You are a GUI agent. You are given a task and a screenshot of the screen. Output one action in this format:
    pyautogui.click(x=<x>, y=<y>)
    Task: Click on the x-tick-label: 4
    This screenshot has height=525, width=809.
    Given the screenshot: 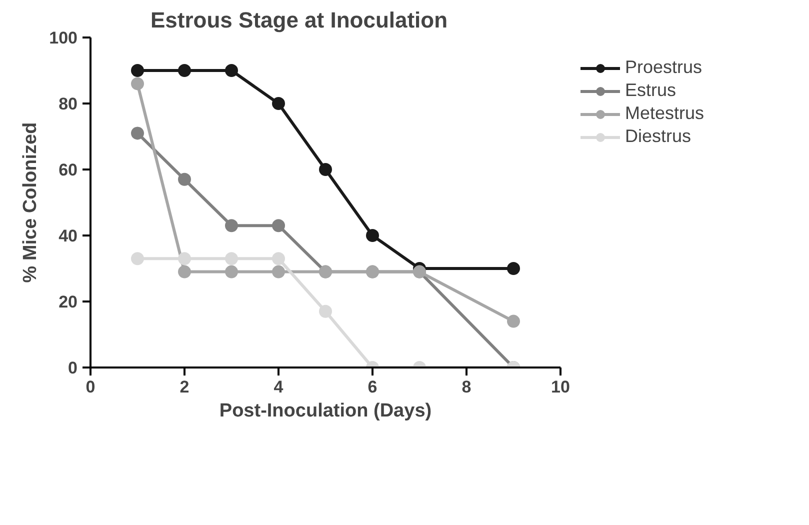 What is the action you would take?
    pyautogui.click(x=279, y=387)
    